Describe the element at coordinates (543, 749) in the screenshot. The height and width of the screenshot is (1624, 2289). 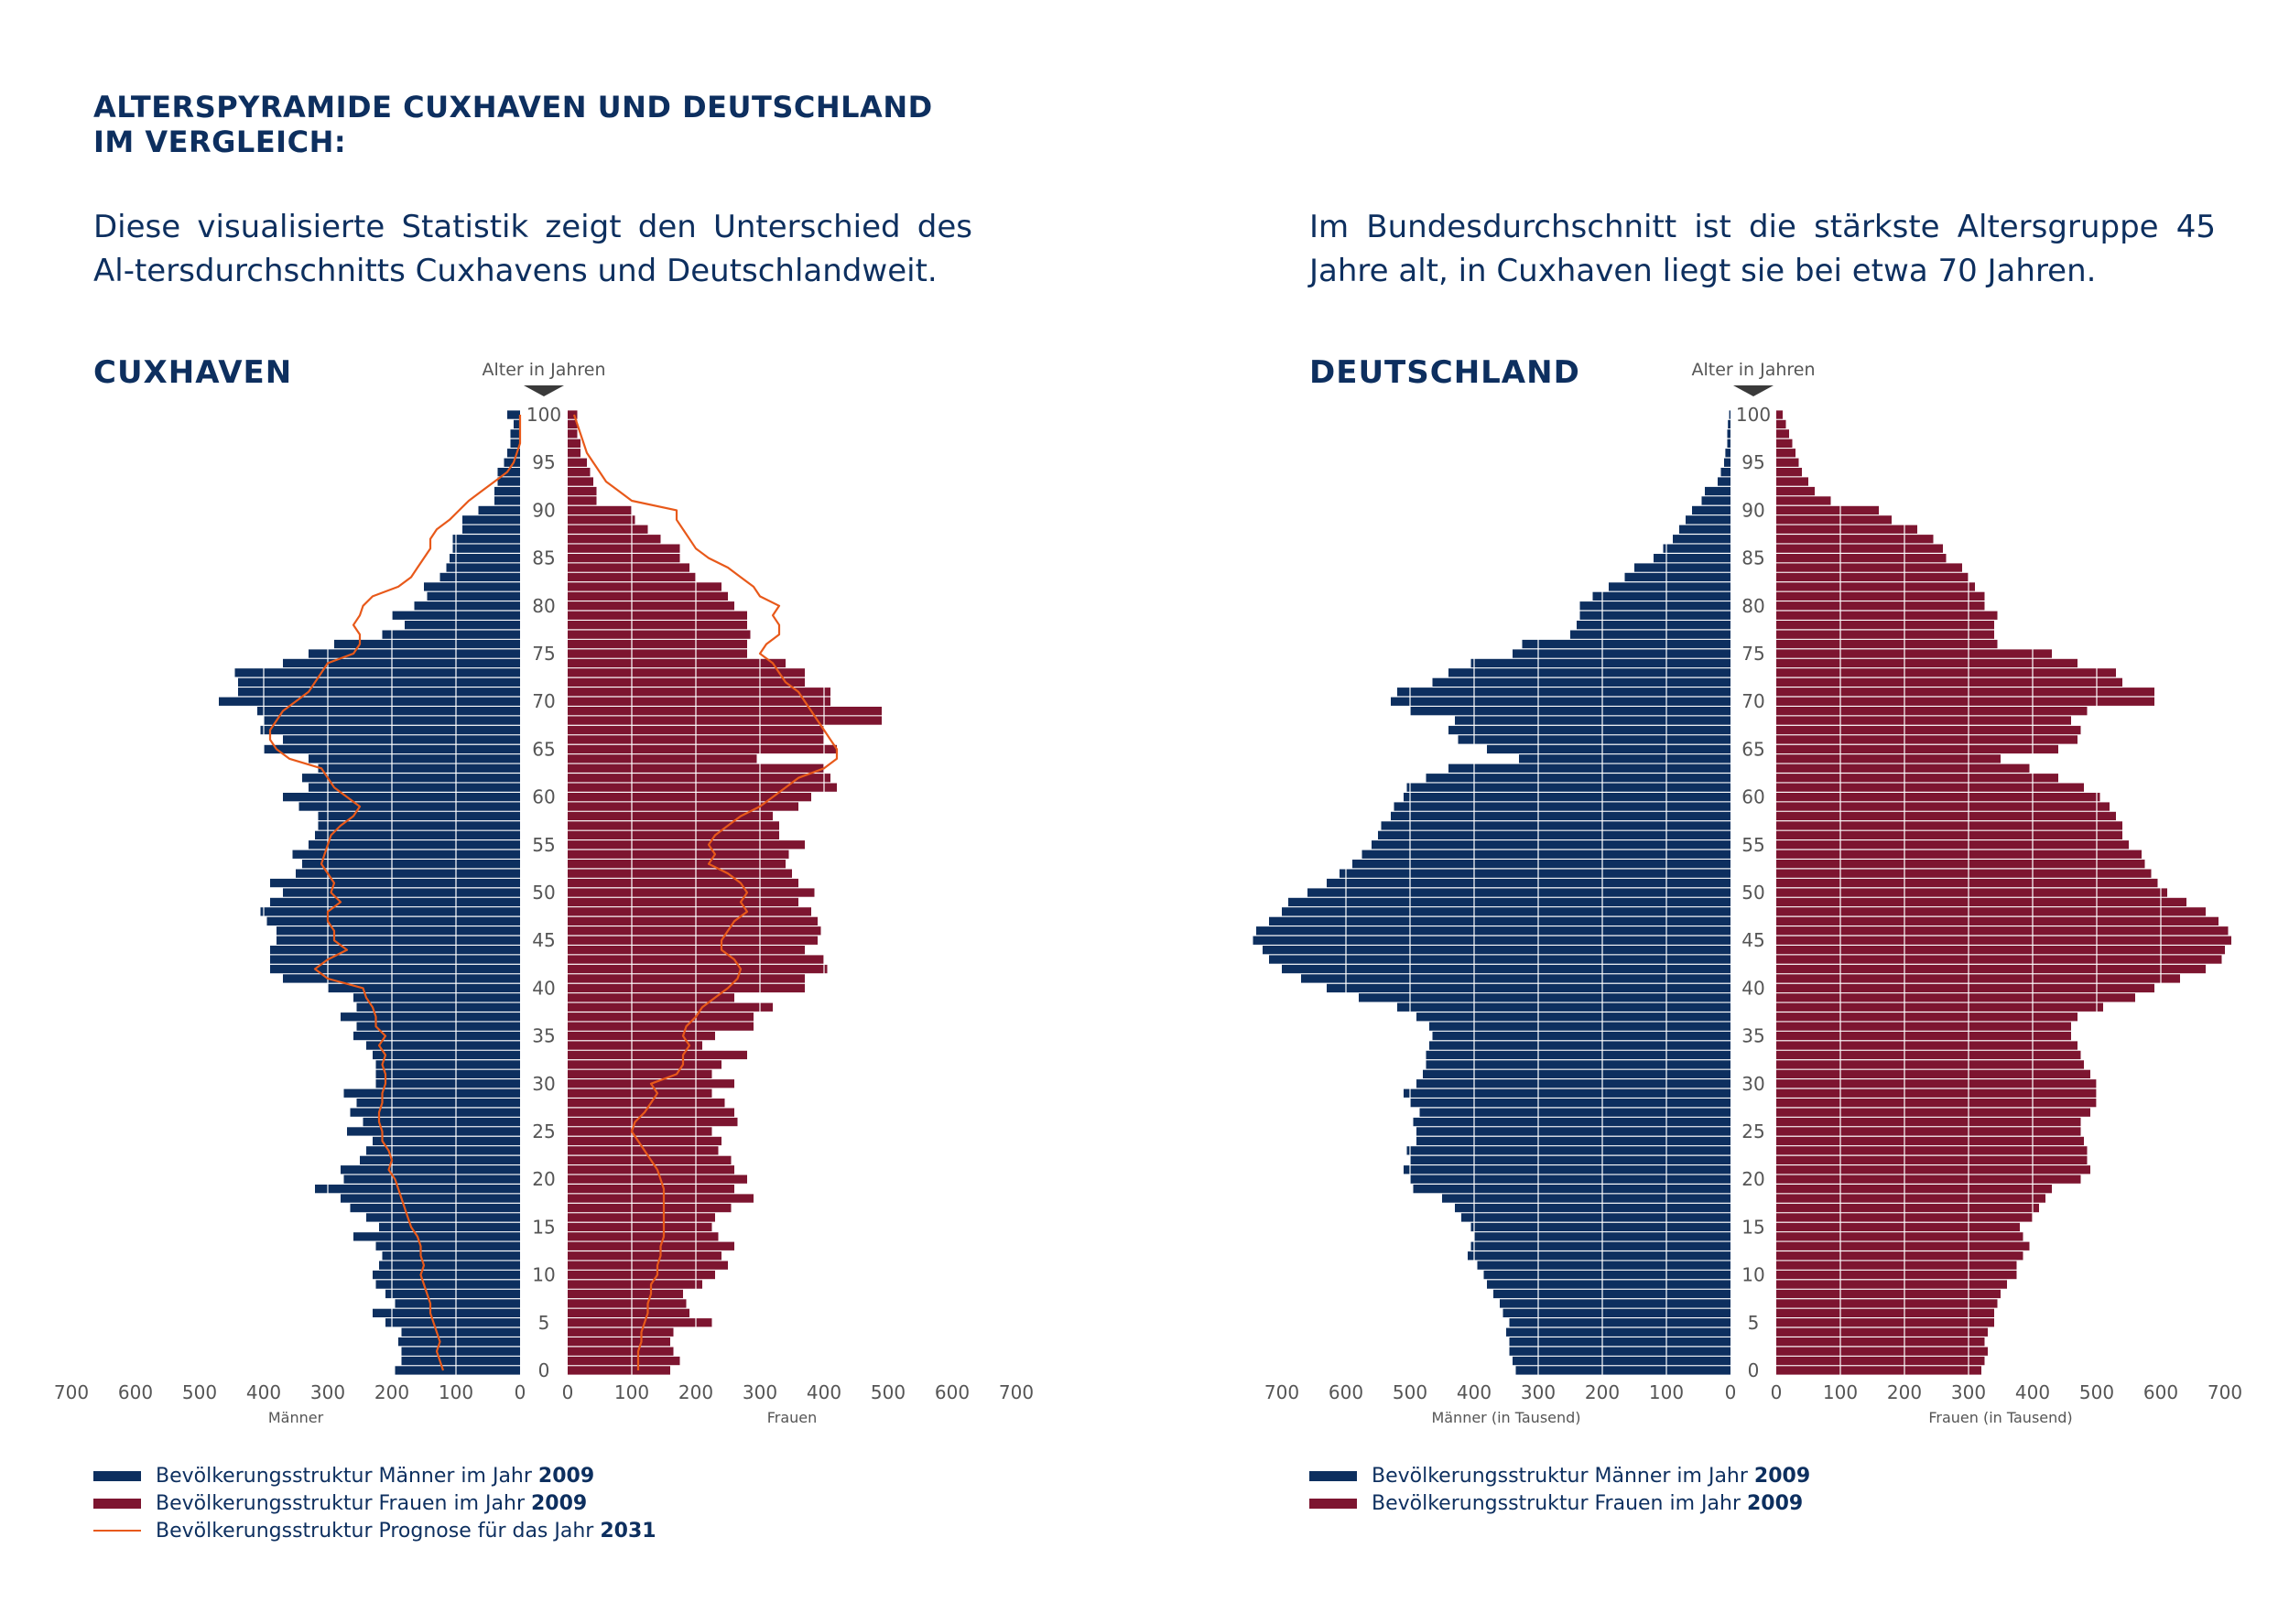
I see `age-tick-label: 65` at that location.